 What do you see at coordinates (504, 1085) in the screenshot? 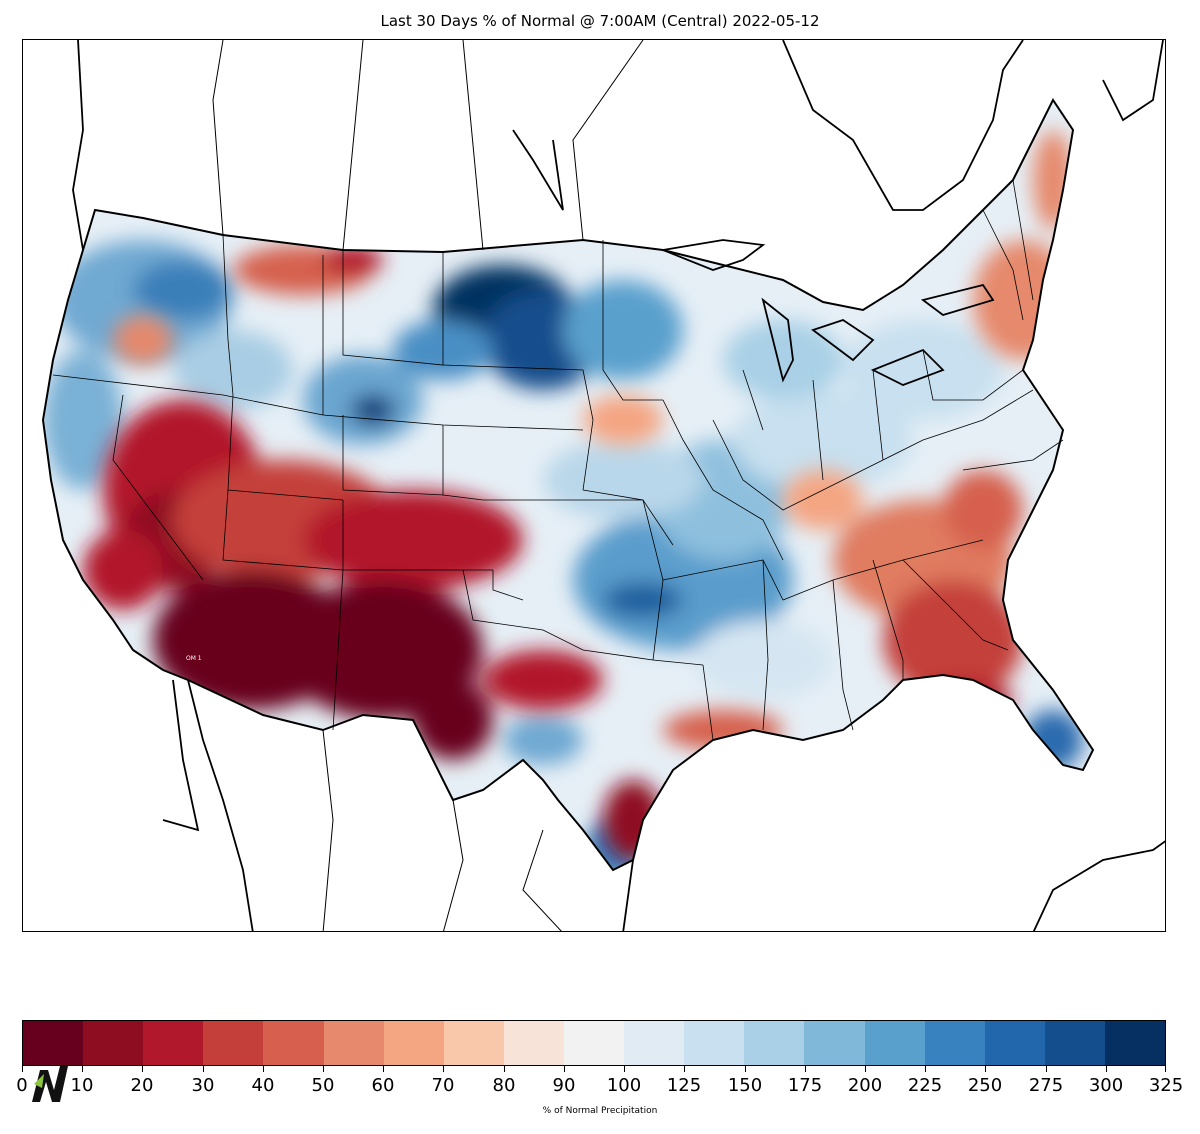
I see `colorbar-tick-label: 80` at bounding box center [504, 1085].